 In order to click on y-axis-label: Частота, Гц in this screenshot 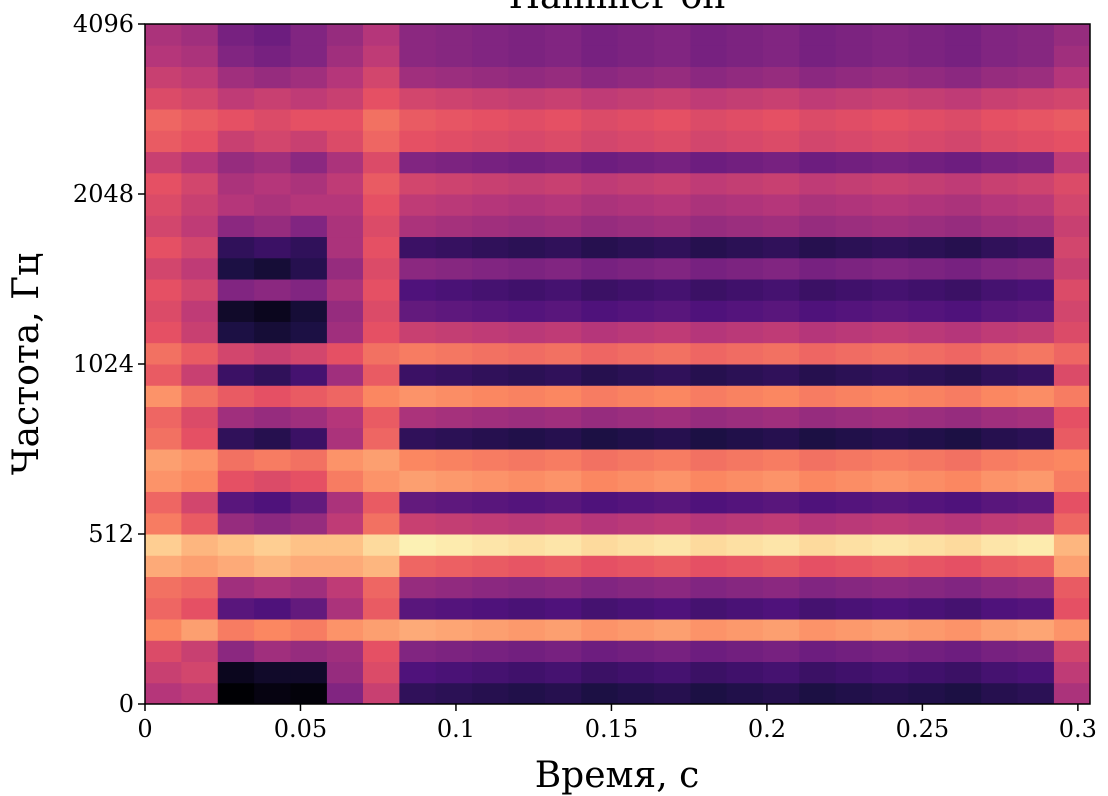, I will do `click(26, 364)`.